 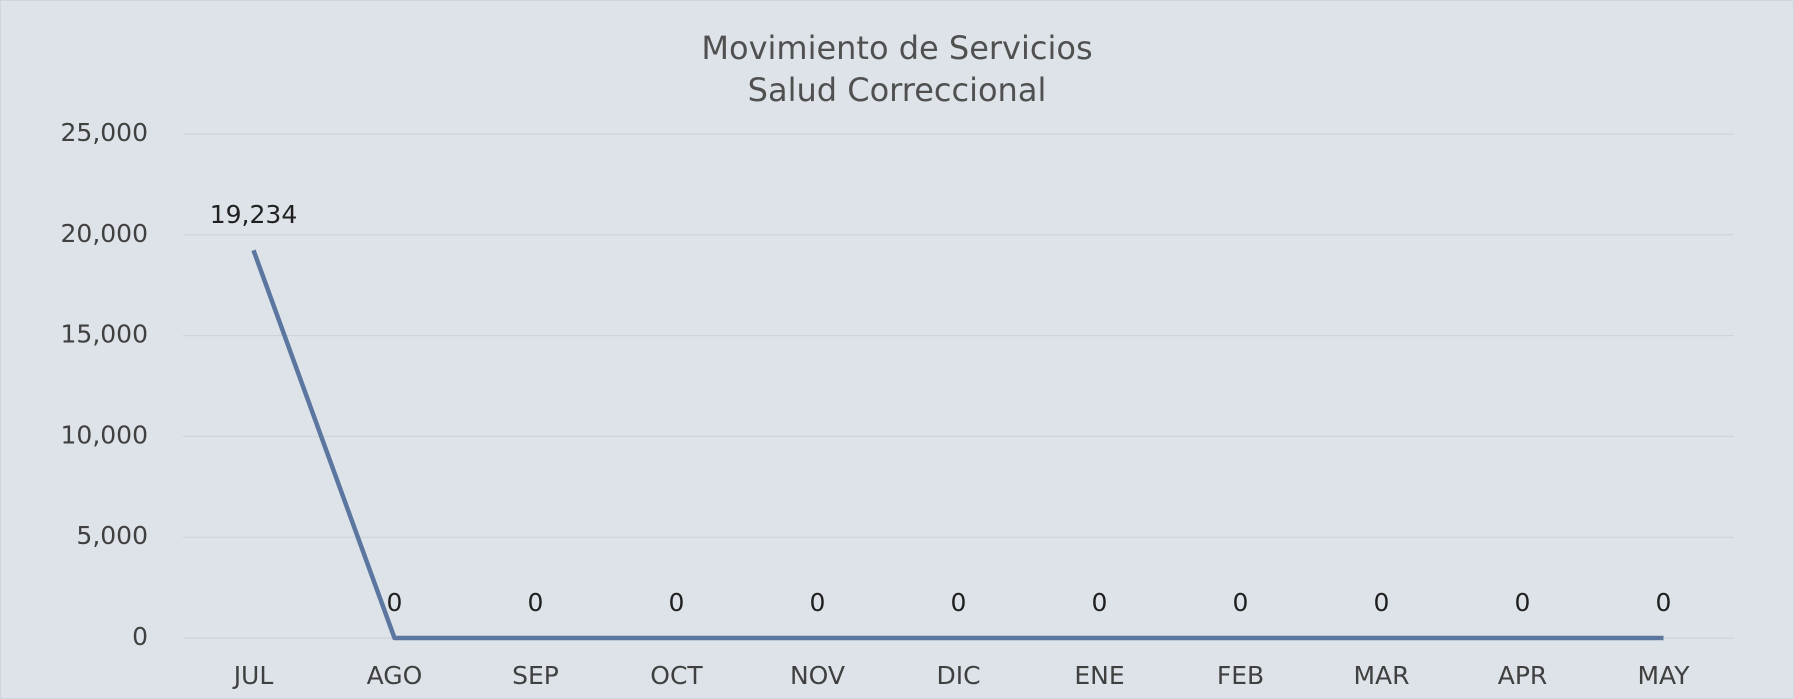 What do you see at coordinates (1099, 675) in the screenshot?
I see `x-tick-label: ENE` at bounding box center [1099, 675].